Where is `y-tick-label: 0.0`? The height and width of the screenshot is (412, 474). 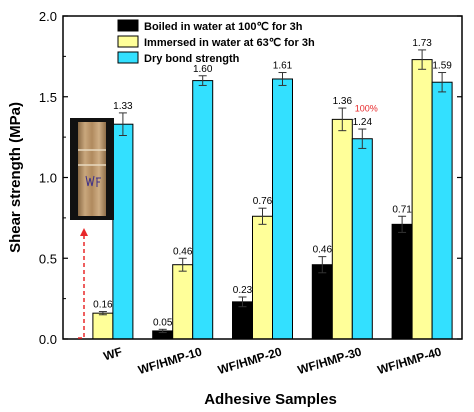
y-tick-label: 0.0 is located at coordinates (48, 339).